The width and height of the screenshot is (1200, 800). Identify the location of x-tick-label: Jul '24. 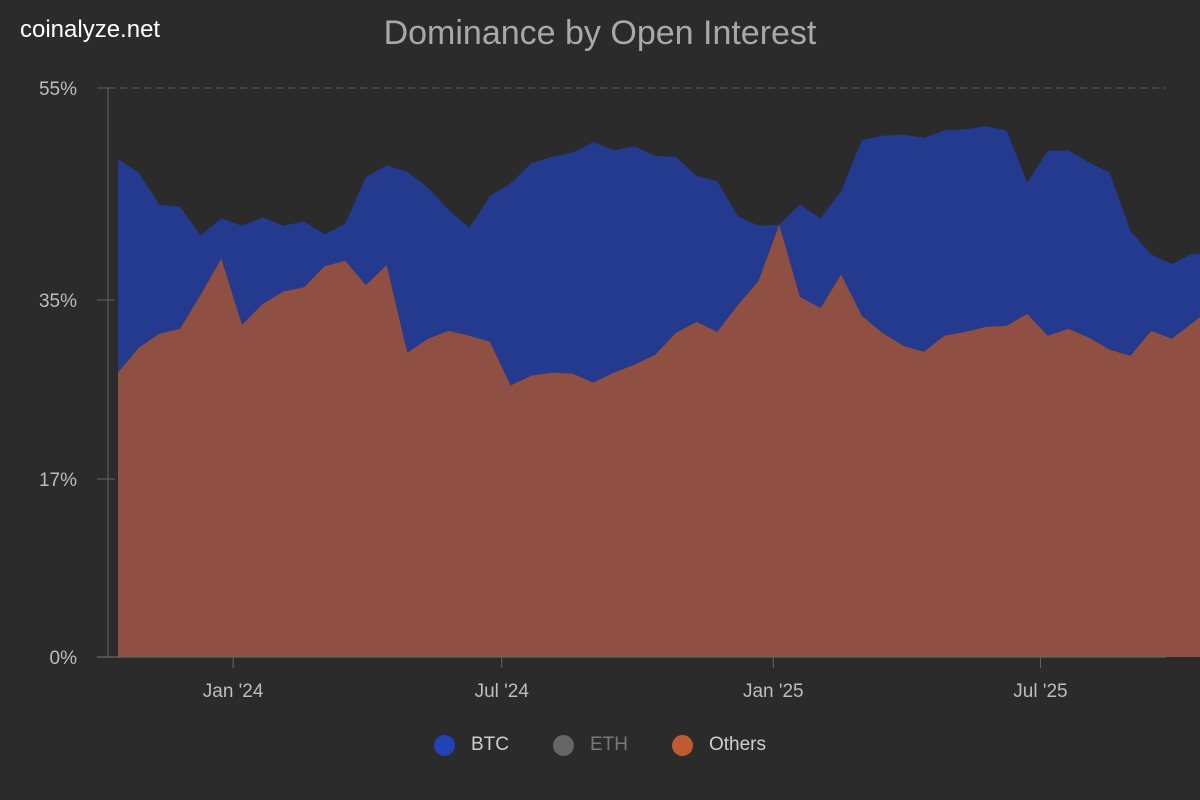
(502, 691).